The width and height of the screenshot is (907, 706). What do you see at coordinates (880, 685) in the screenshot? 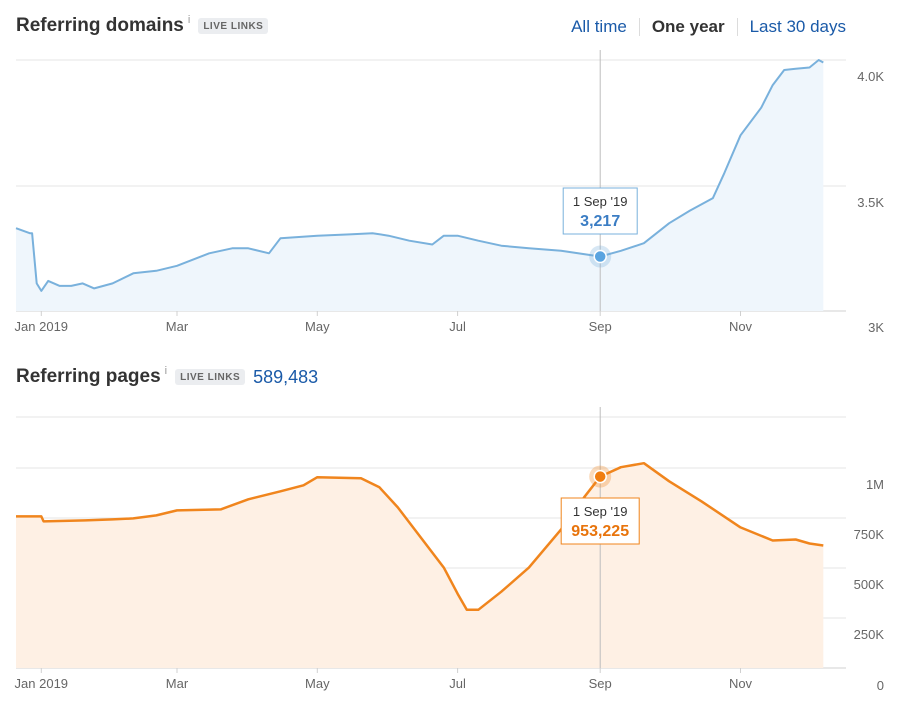
I see `y-tick-label: 0` at bounding box center [880, 685].